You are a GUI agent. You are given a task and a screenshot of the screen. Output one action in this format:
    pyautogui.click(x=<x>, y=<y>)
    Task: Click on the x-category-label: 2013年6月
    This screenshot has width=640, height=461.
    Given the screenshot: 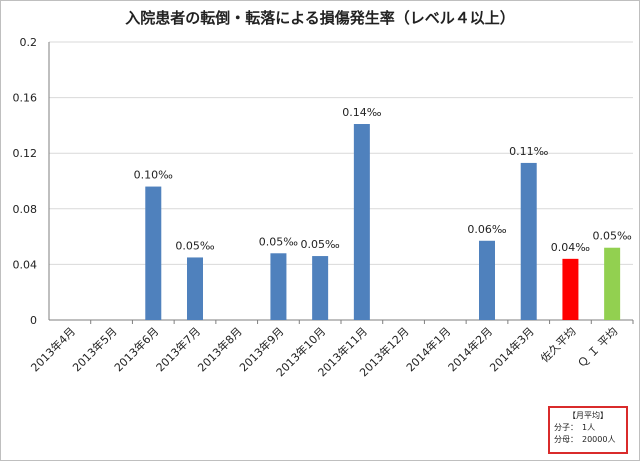 What is the action you would take?
    pyautogui.click(x=136, y=349)
    